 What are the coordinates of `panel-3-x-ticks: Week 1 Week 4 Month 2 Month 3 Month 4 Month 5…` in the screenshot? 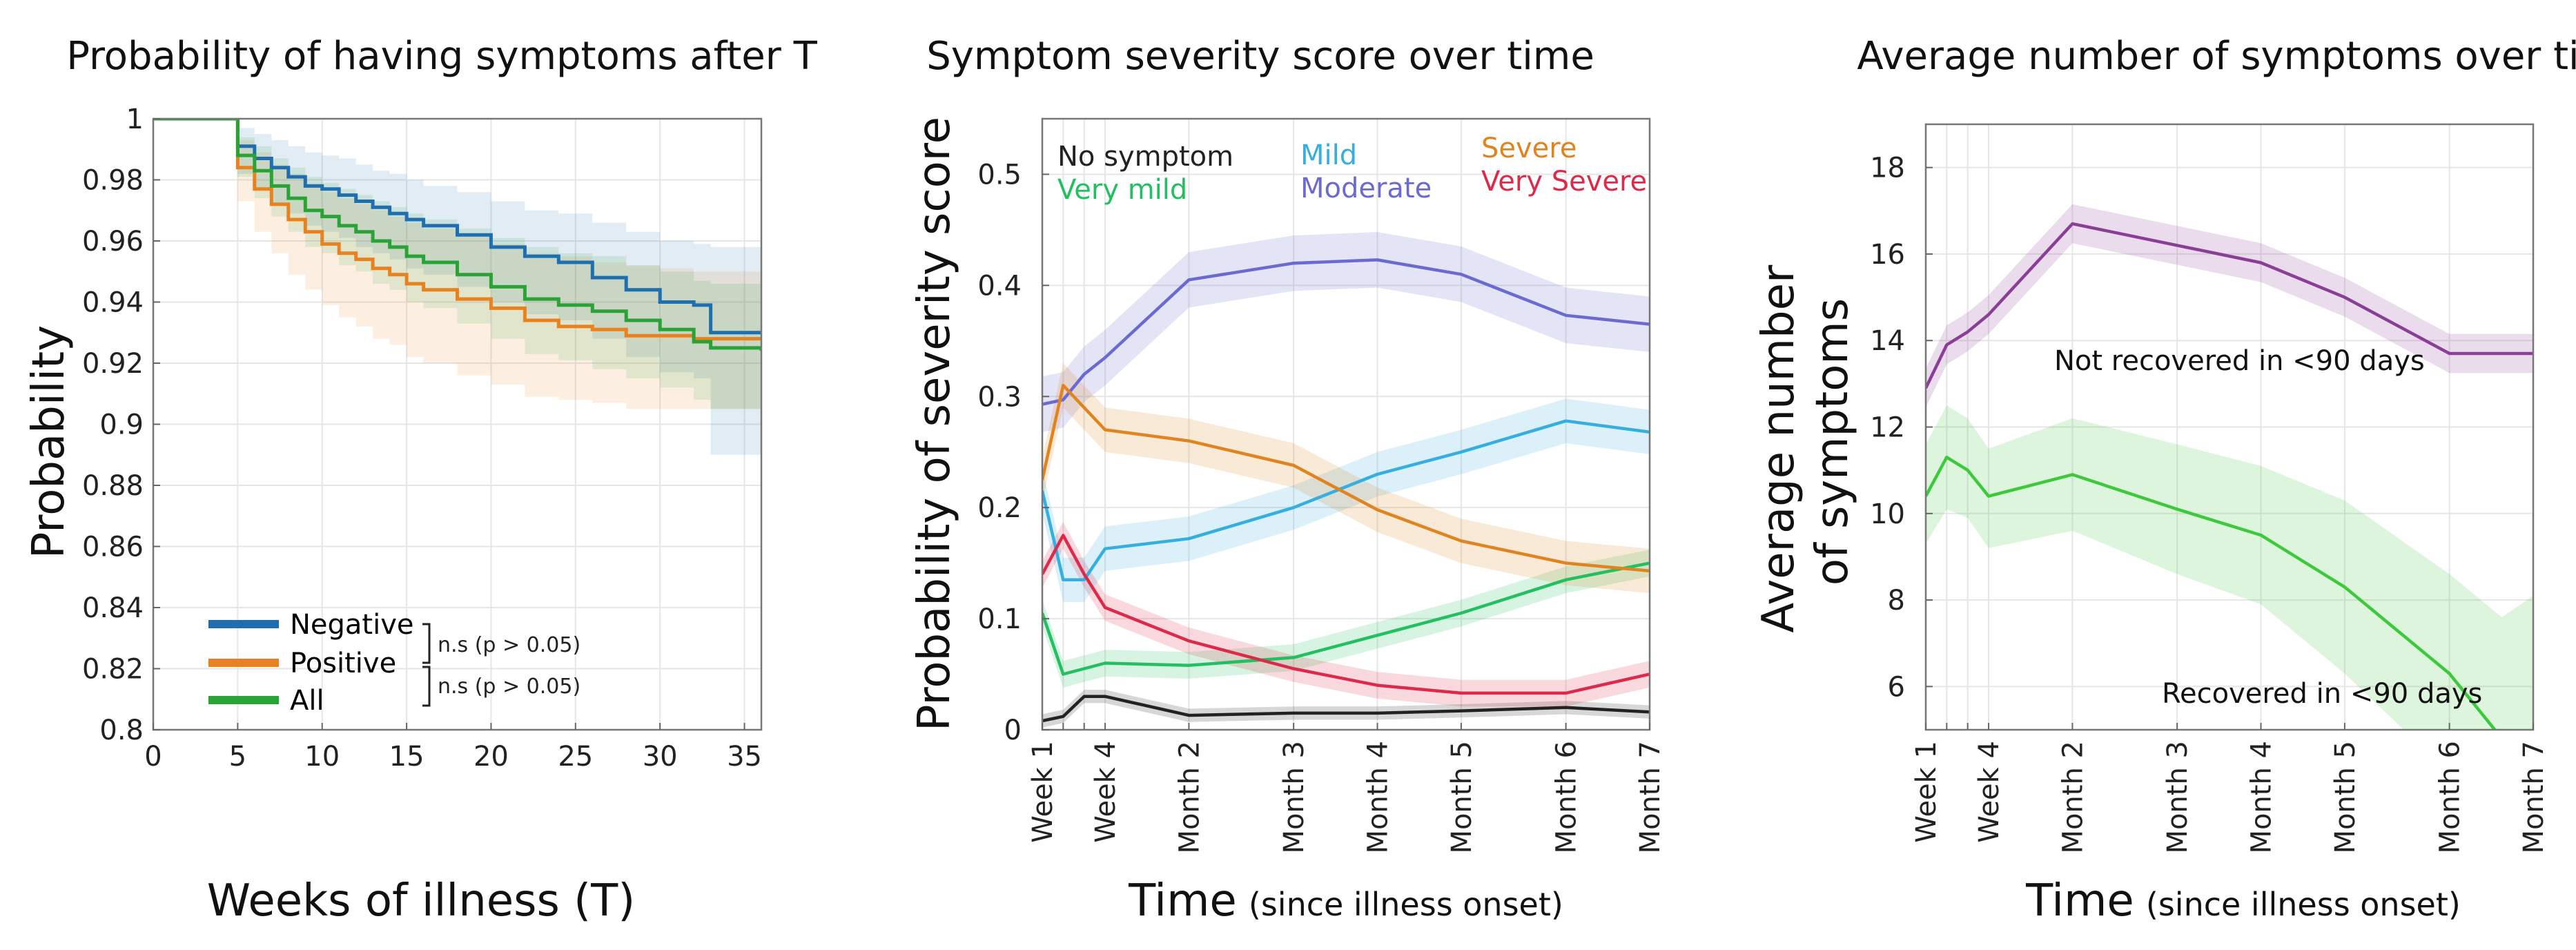 It's located at (2230, 789).